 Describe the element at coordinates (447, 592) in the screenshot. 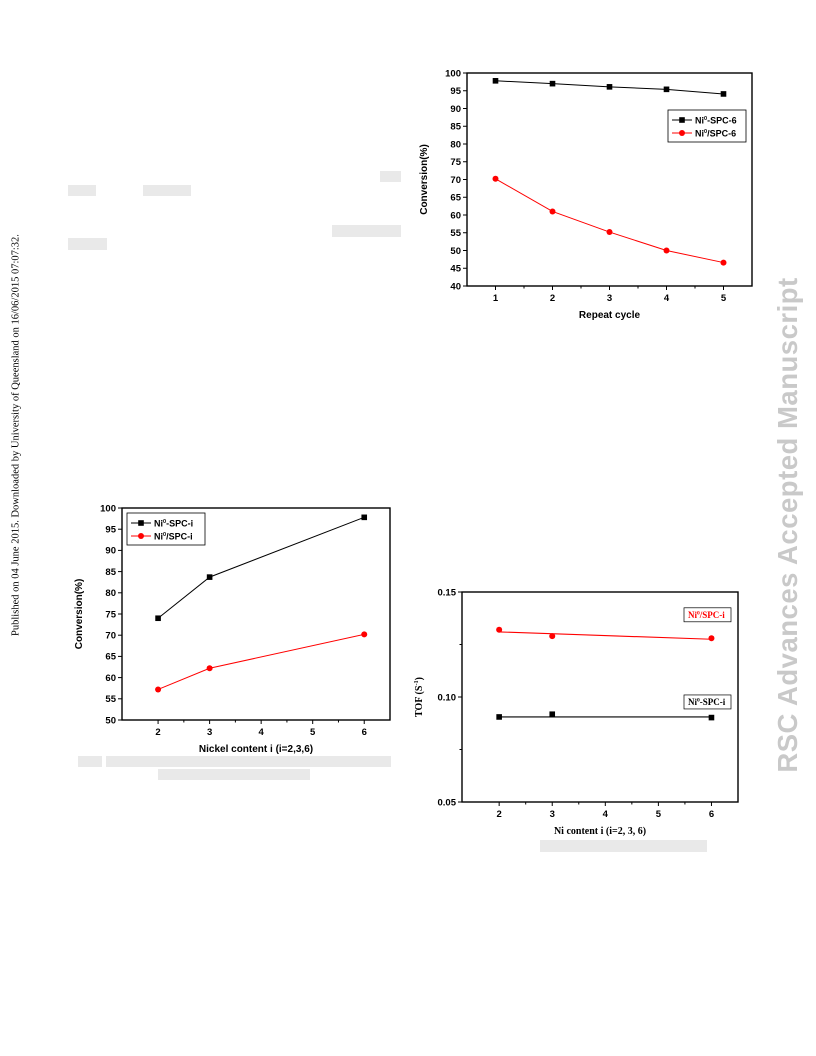

I see `y-tick-label: 0.15` at that location.